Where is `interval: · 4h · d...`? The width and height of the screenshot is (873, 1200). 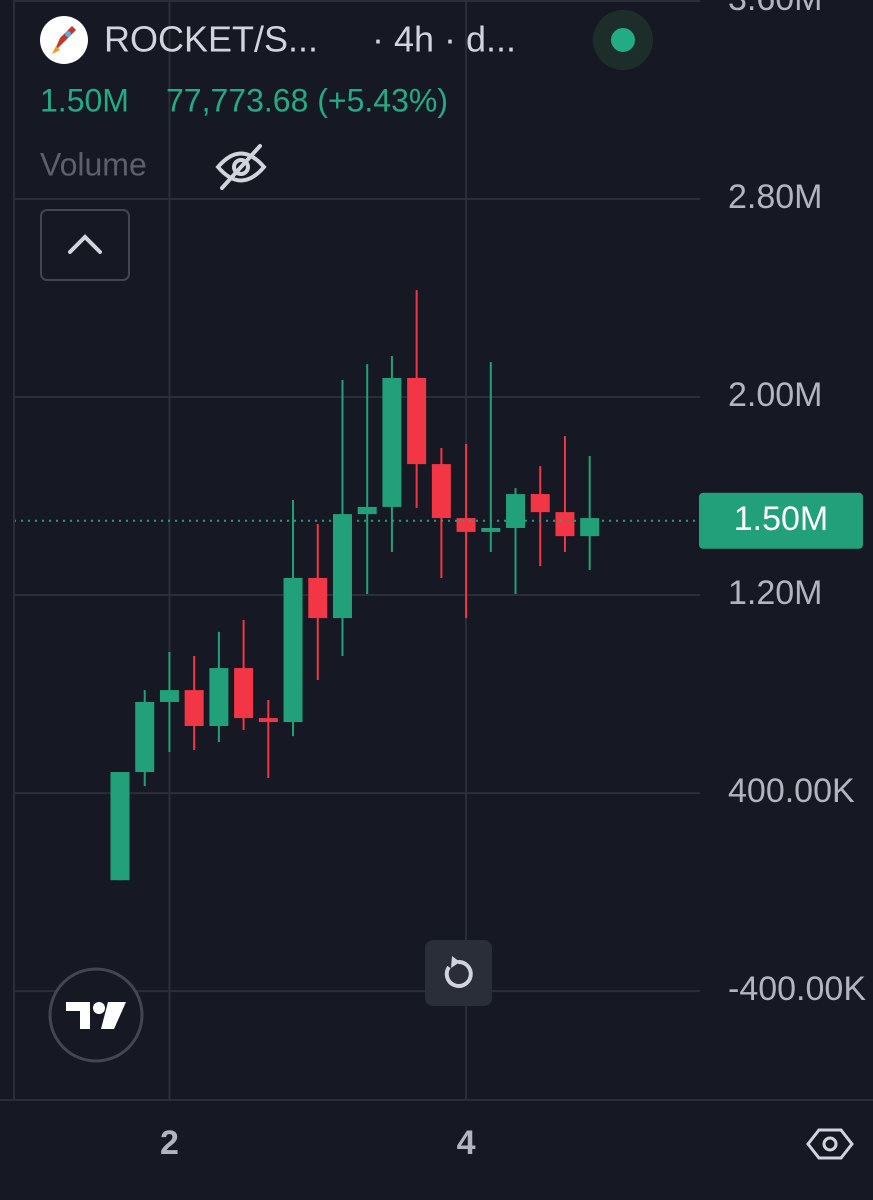 interval: · 4h · d... is located at coordinates (444, 39).